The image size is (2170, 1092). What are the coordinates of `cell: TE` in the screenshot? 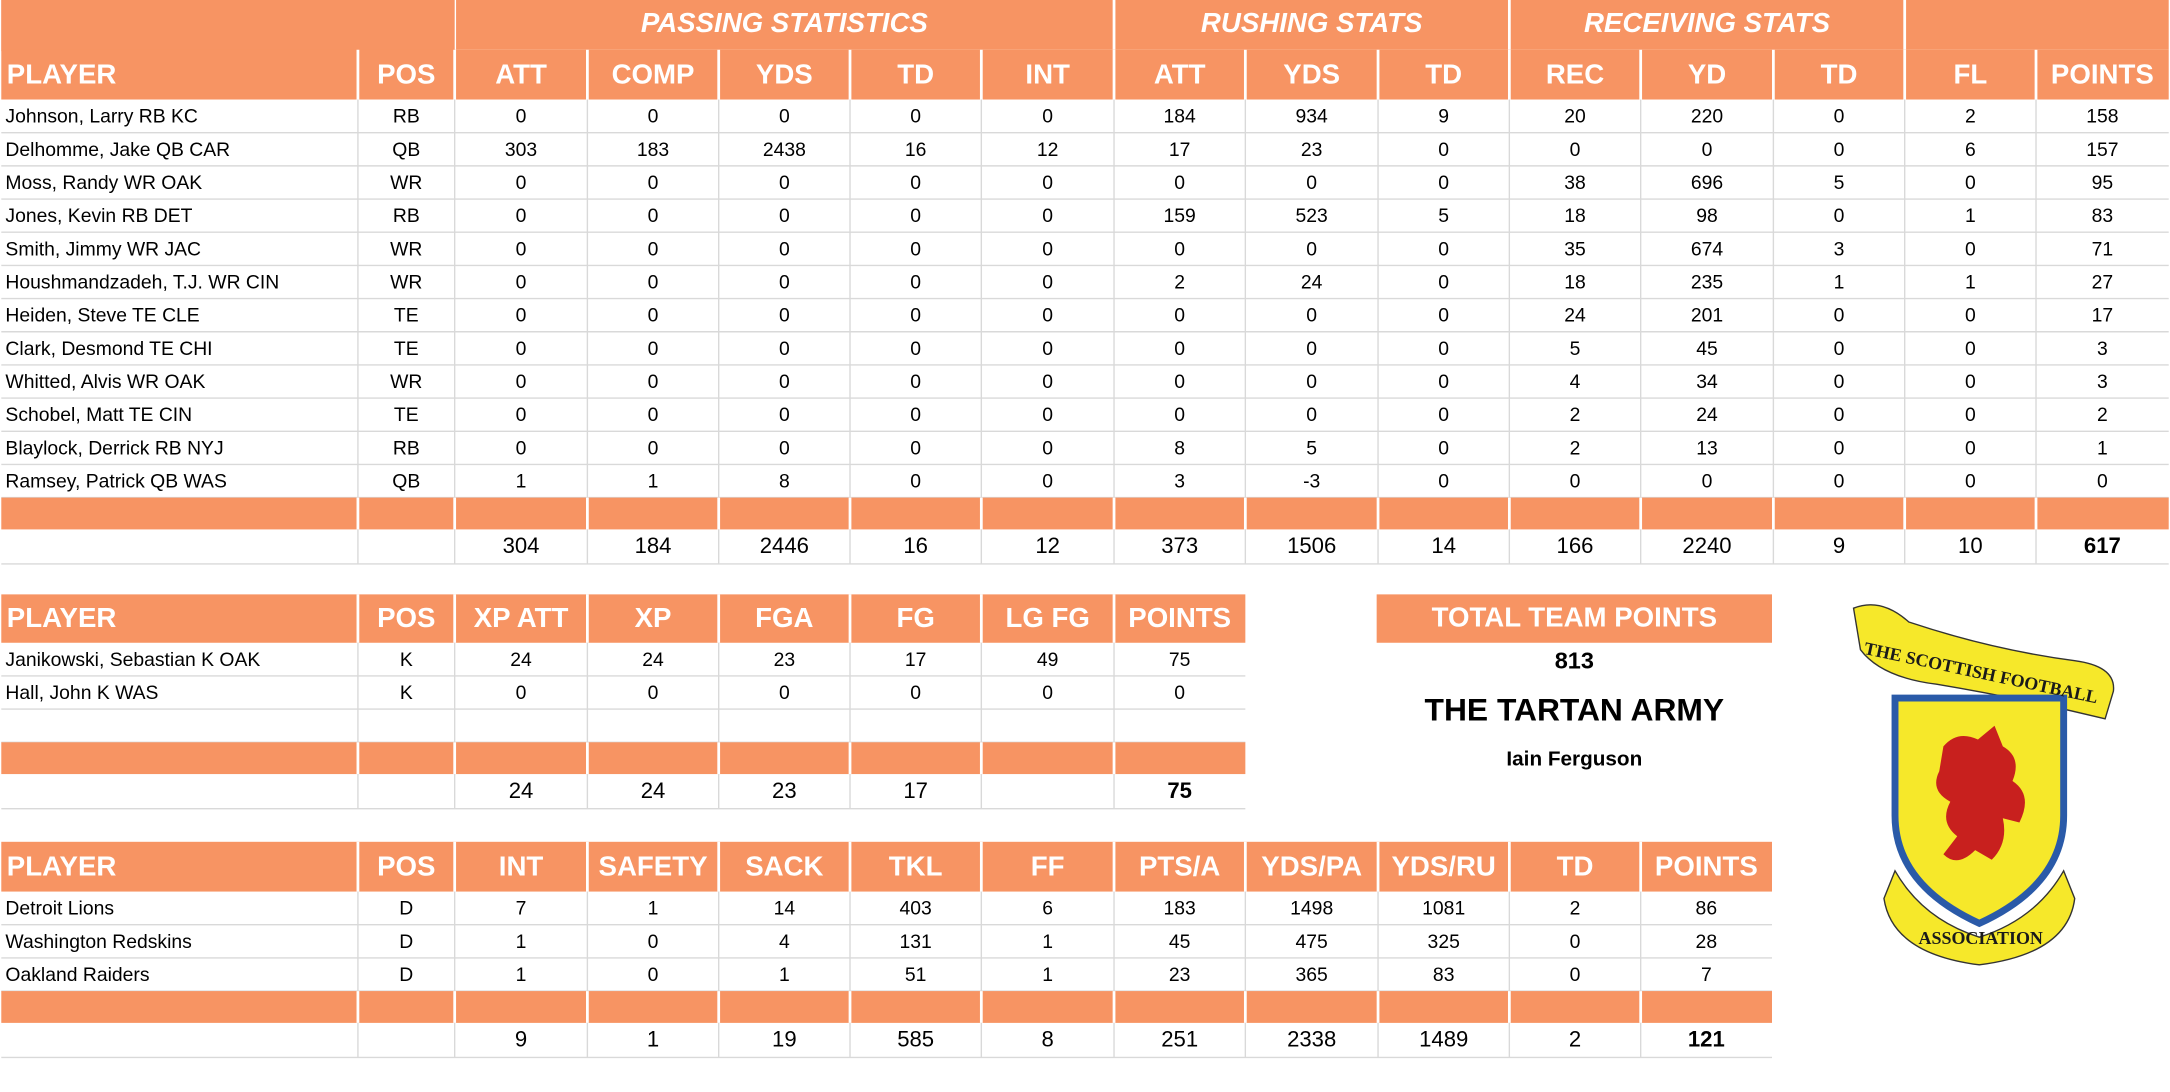 It's located at (406, 415).